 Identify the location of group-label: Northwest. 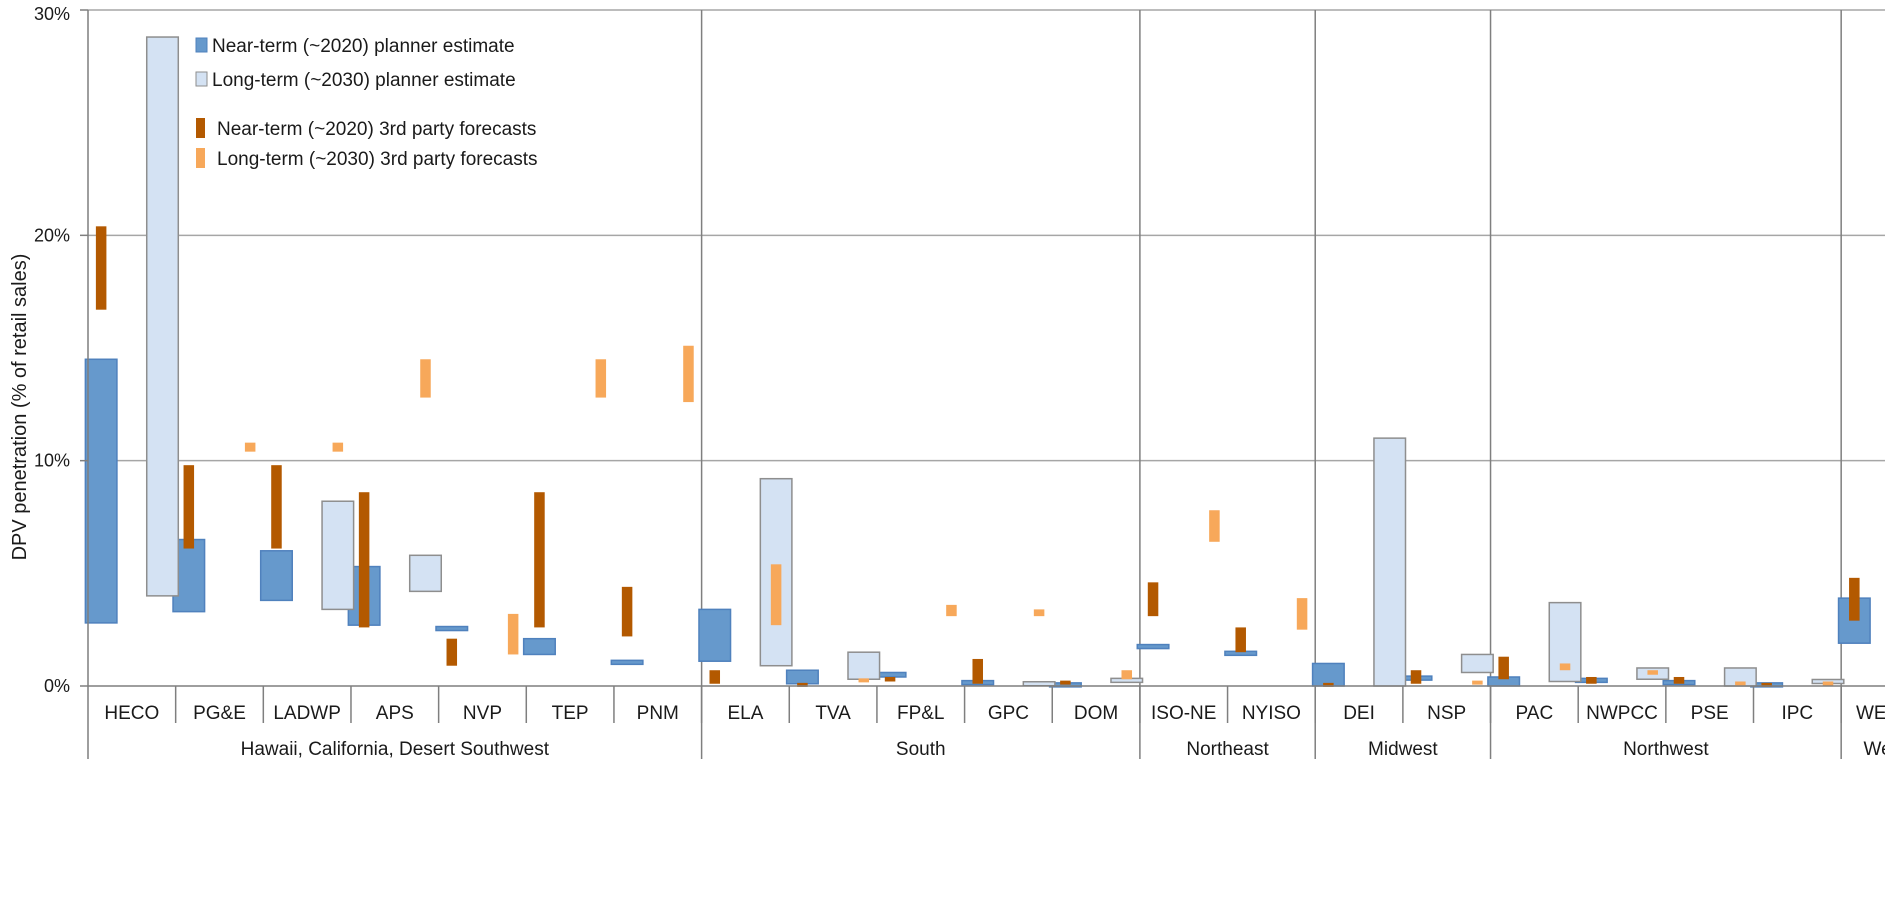
(1666, 749).